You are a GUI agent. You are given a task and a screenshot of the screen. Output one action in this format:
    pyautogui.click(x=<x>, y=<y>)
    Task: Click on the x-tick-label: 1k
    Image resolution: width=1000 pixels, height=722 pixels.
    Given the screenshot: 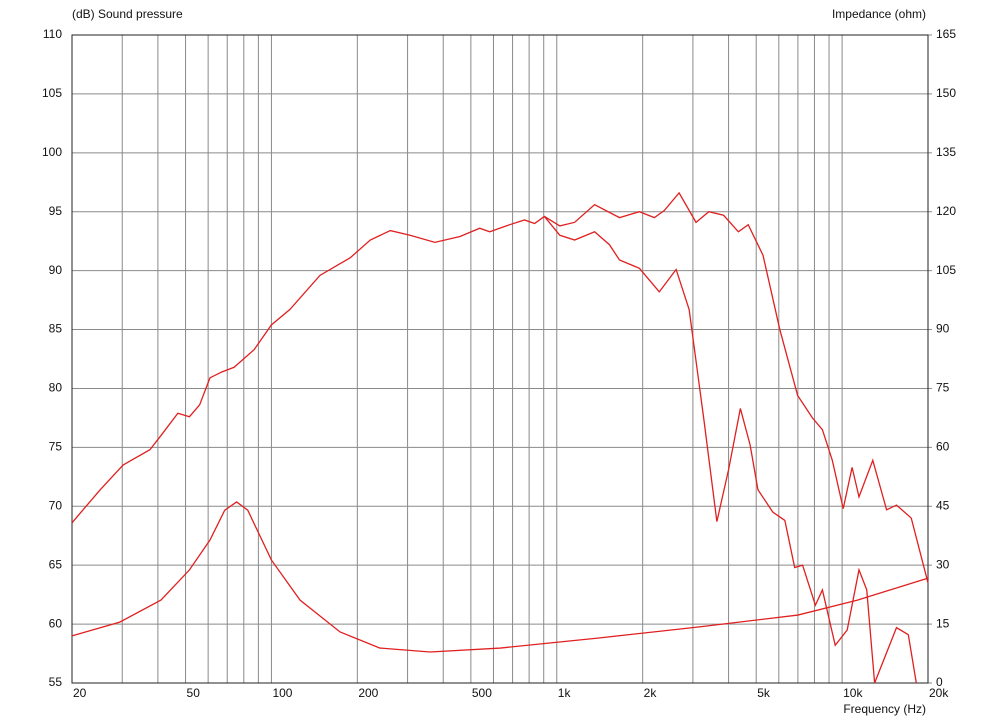 What is the action you would take?
    pyautogui.click(x=565, y=693)
    